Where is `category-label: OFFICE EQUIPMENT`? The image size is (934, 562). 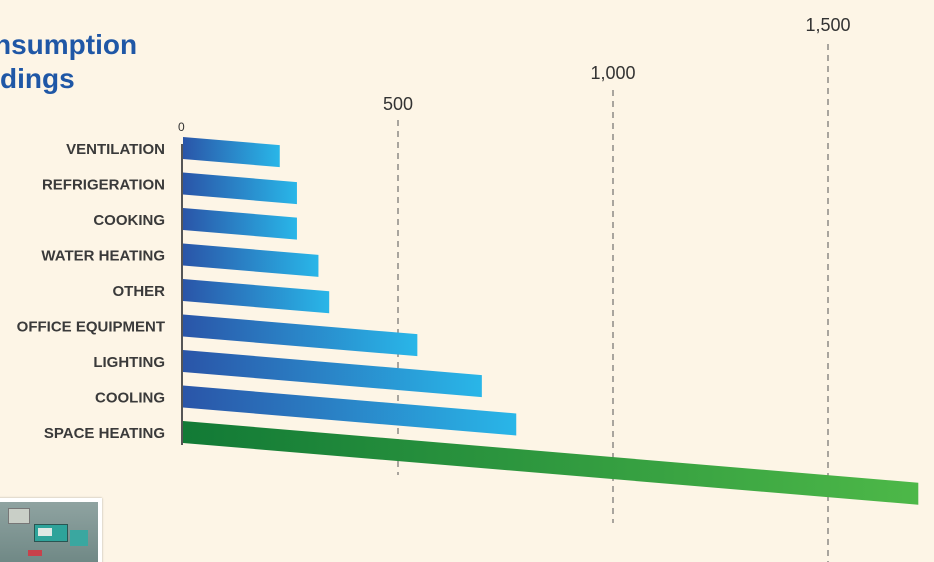 category-label: OFFICE EQUIPMENT is located at coordinates (91, 327).